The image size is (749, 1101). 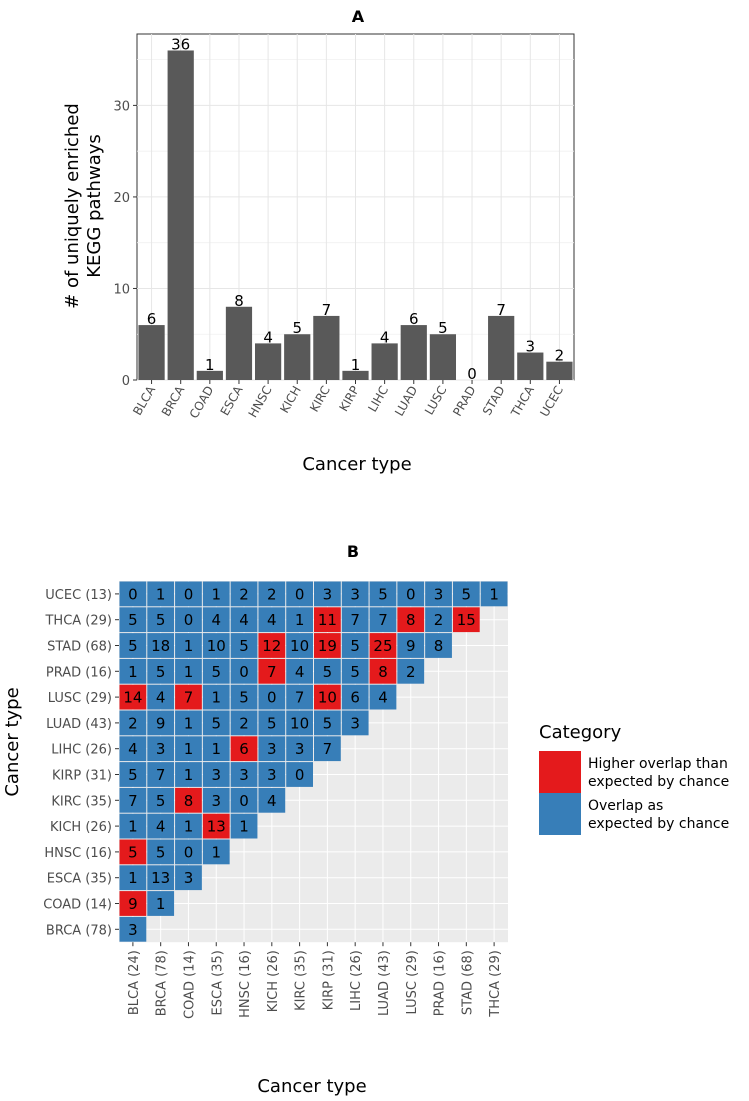 What do you see at coordinates (413, 352) in the screenshot?
I see `bar-luad` at bounding box center [413, 352].